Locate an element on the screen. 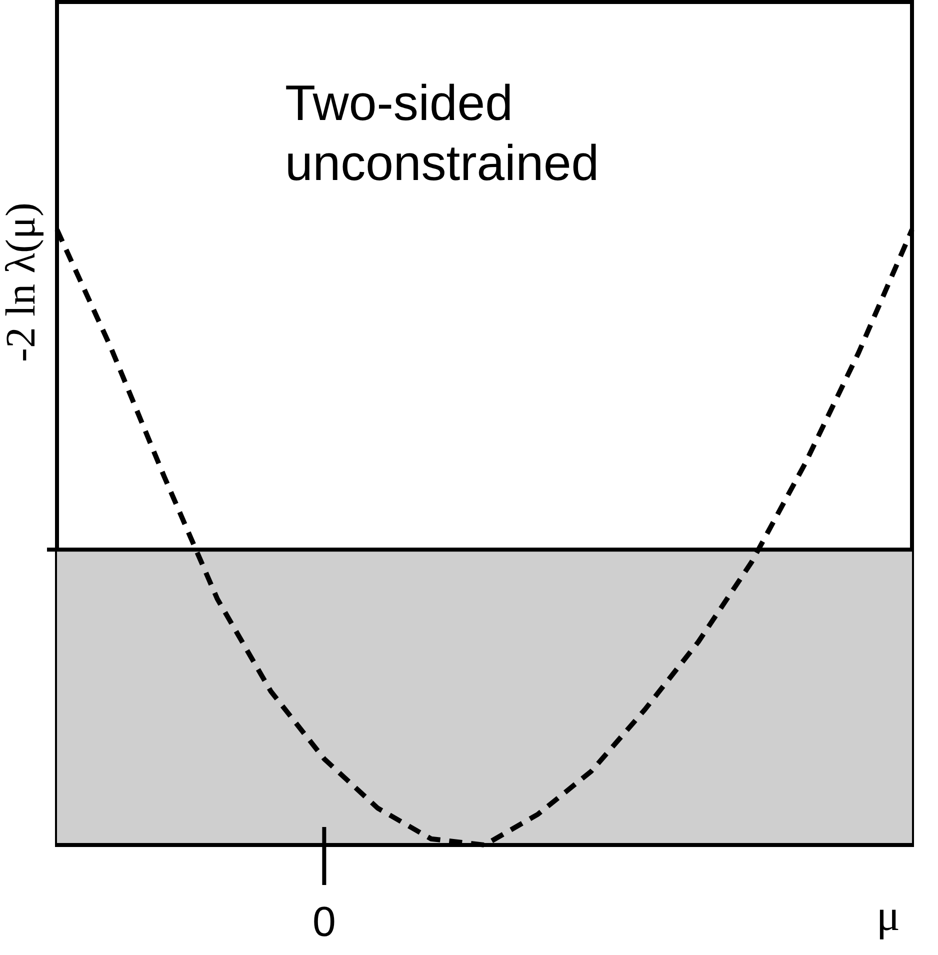  text: 0 is located at coordinates (324, 921).